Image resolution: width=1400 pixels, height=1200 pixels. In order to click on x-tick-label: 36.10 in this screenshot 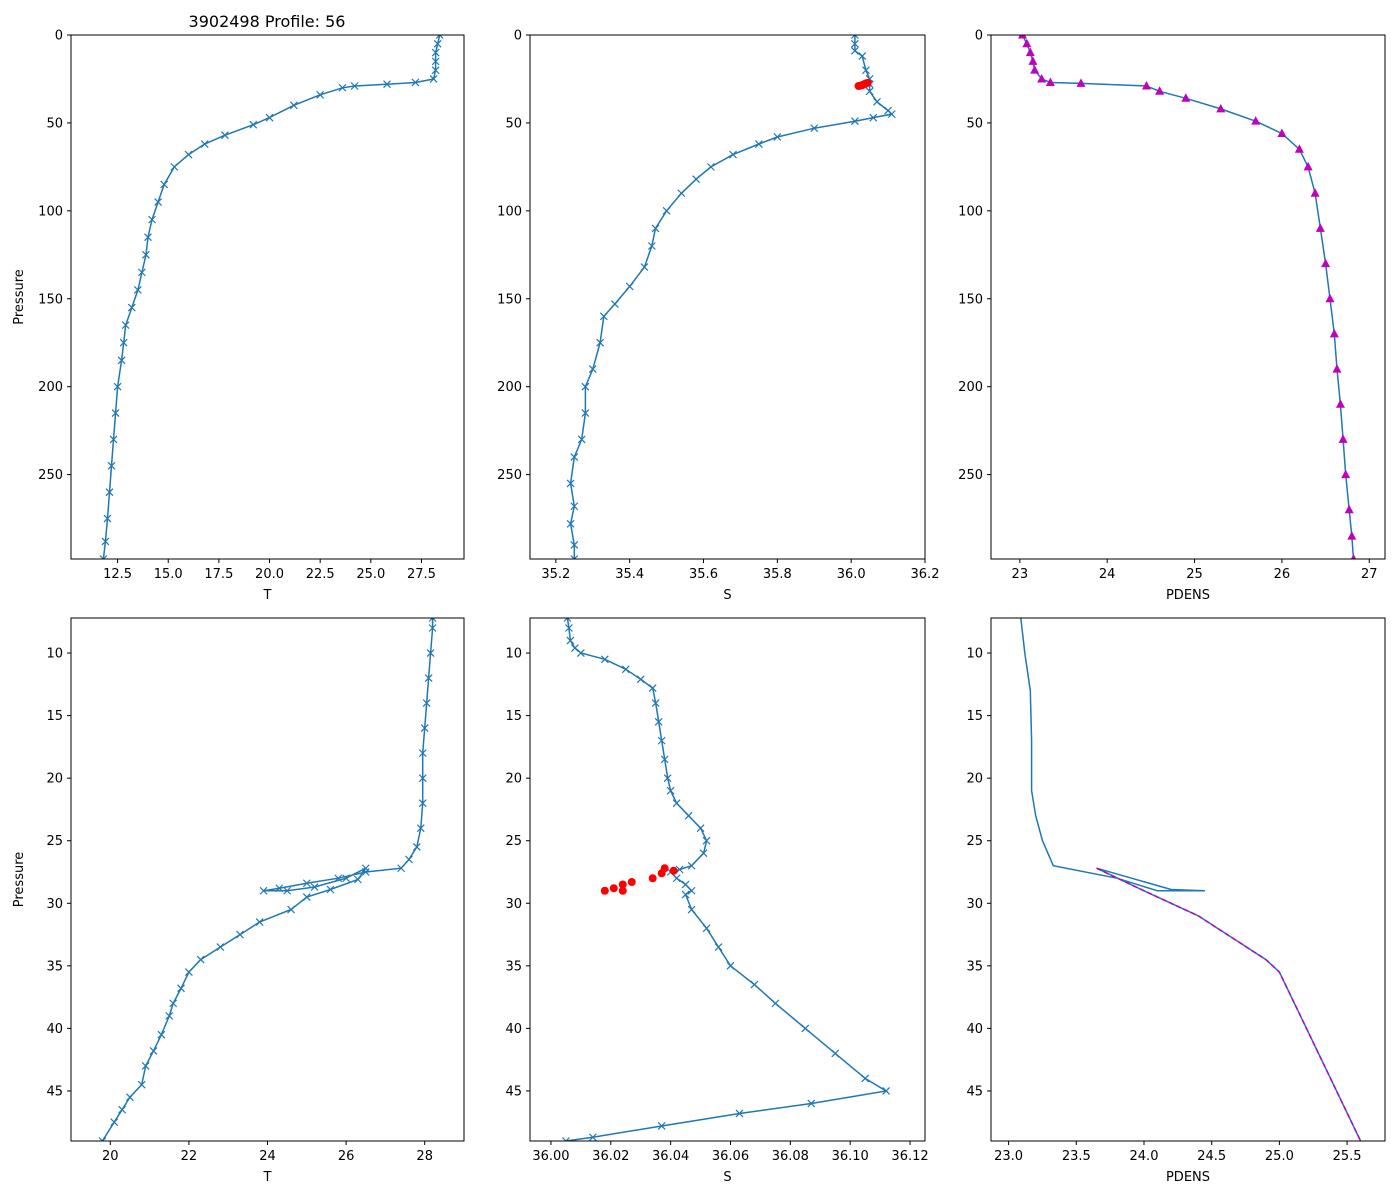, I will do `click(850, 1156)`.